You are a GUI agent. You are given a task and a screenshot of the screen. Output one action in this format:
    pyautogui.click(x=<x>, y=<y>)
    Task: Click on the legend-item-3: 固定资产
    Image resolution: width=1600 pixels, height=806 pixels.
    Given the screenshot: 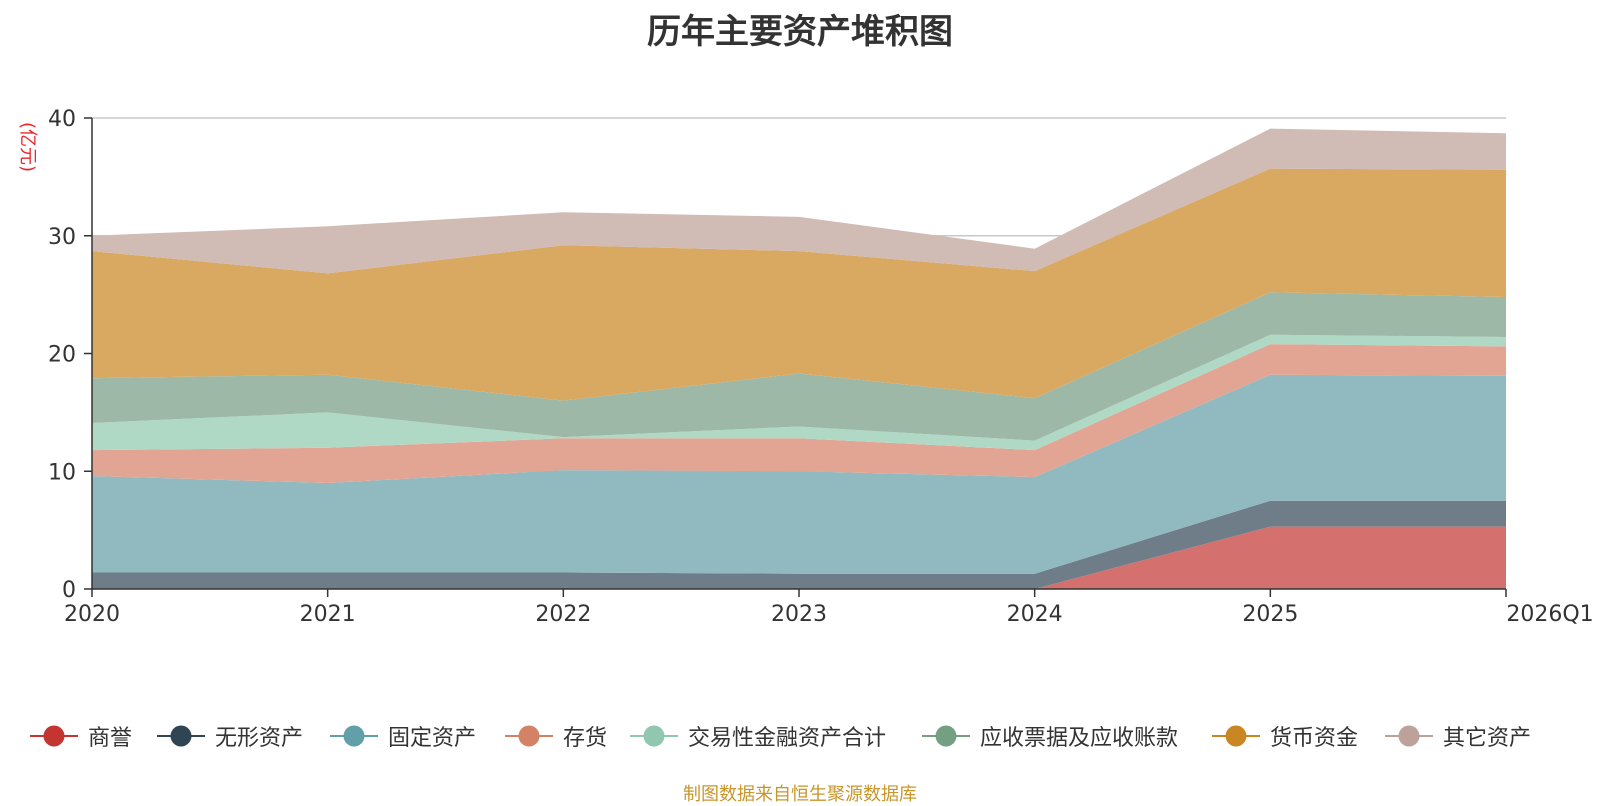 What is the action you would take?
    pyautogui.click(x=403, y=736)
    